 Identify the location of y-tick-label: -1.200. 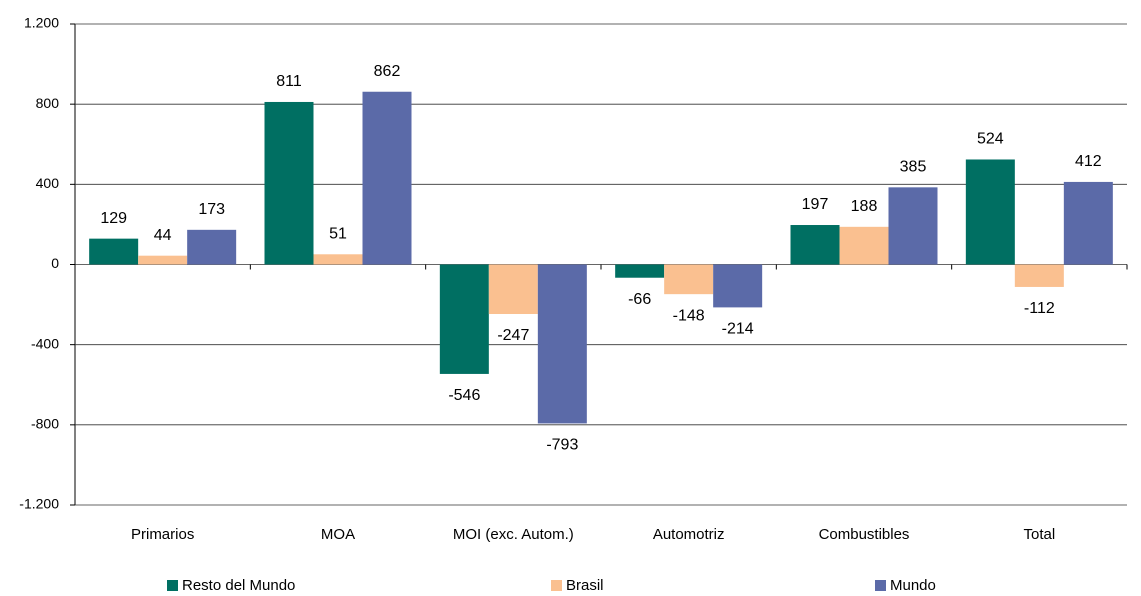
(39, 504).